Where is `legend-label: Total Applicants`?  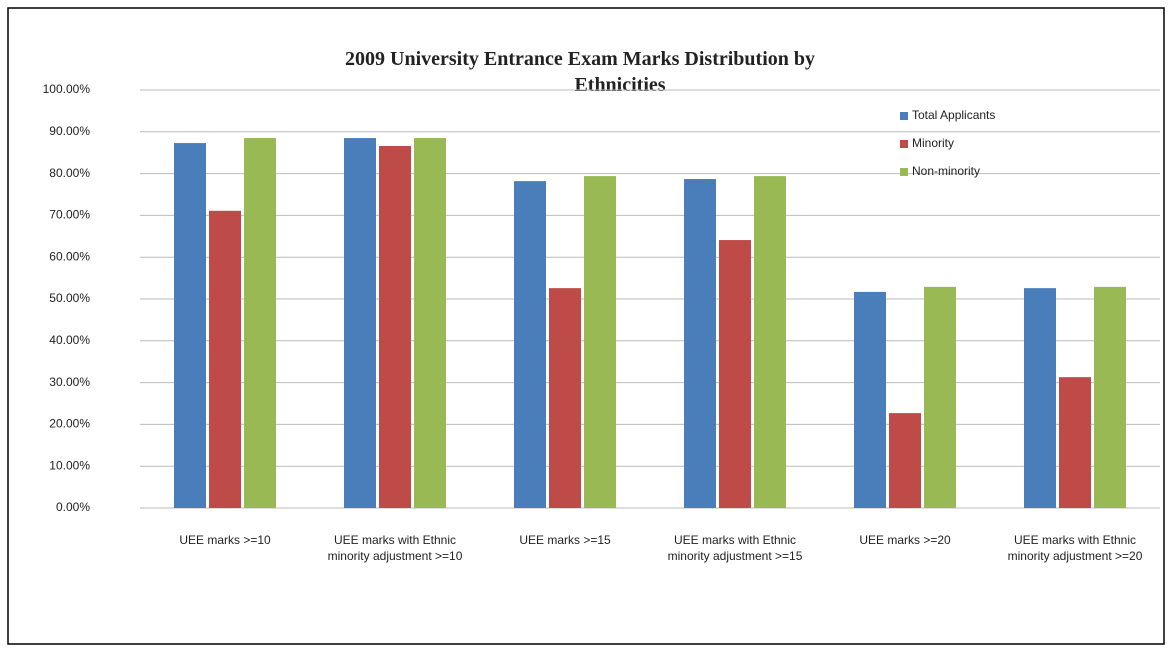 legend-label: Total Applicants is located at coordinates (953, 115).